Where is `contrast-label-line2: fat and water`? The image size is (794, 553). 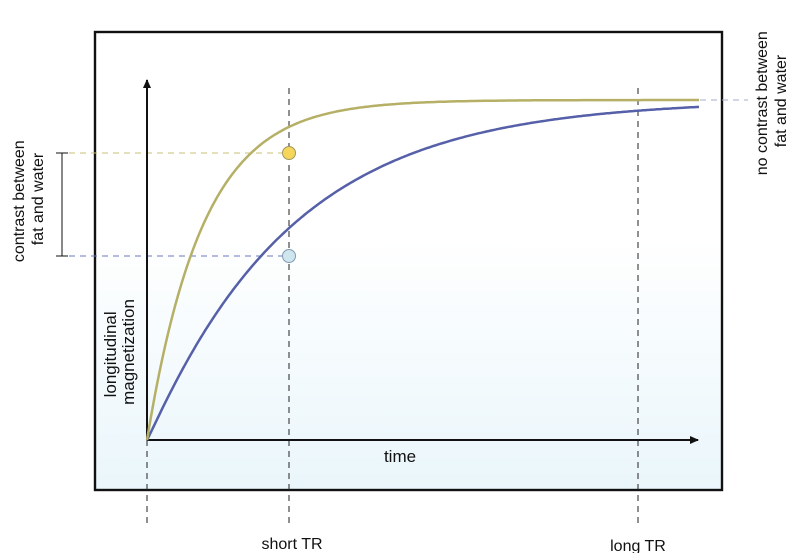 contrast-label-line2: fat and water is located at coordinates (38, 198).